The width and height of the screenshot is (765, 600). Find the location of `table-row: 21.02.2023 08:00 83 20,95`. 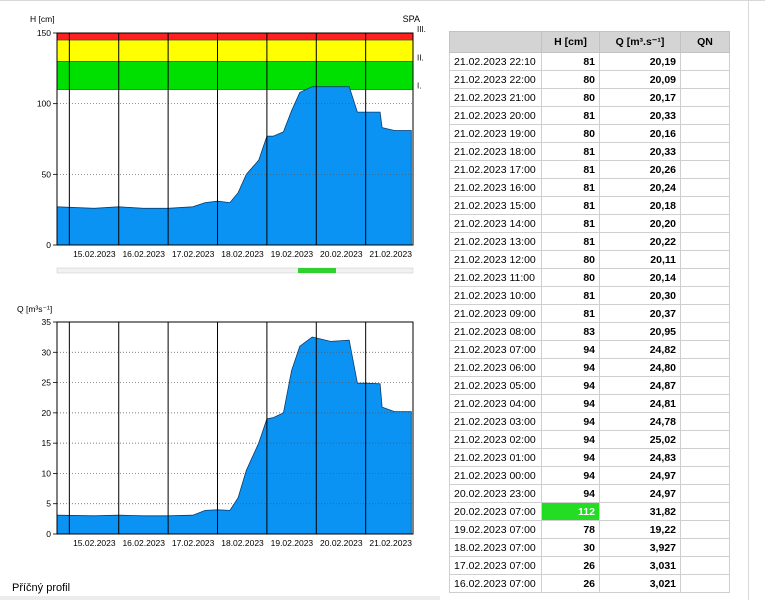

table-row: 21.02.2023 08:00 83 20,95 is located at coordinates (589, 331).